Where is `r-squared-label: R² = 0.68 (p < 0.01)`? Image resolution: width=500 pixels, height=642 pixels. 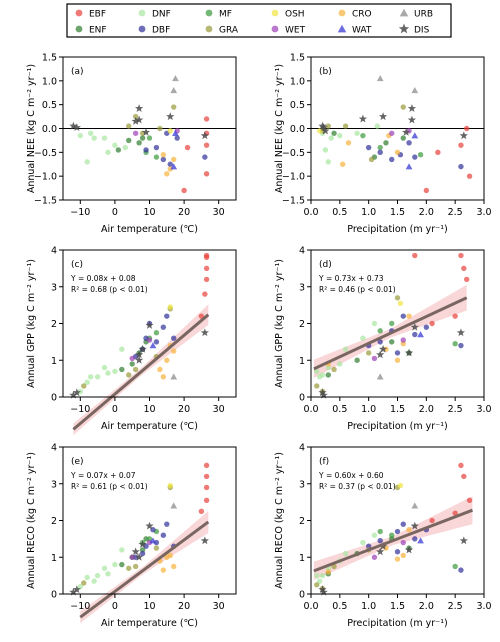
r-squared-label: R² = 0.68 (p < 0.01) is located at coordinates (109, 289).